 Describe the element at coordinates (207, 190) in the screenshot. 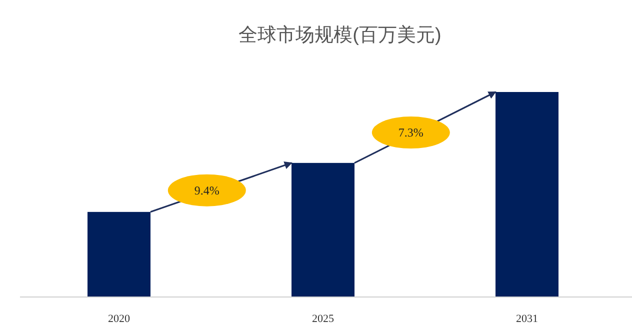

I see `annotation: 9.4%` at that location.